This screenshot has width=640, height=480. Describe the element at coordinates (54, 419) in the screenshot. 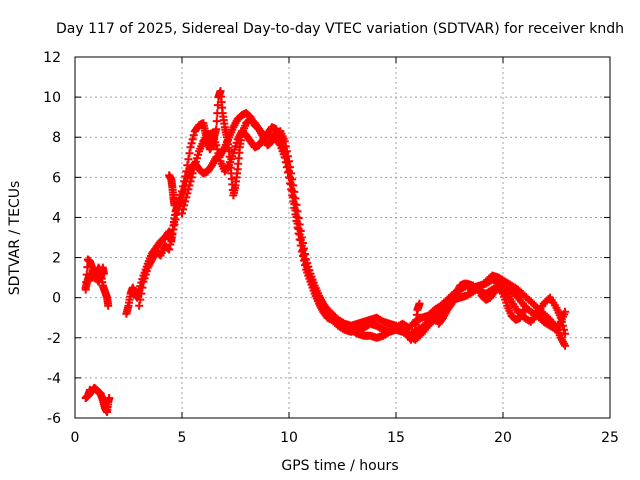

I see `y-tick-label: -6` at that location.